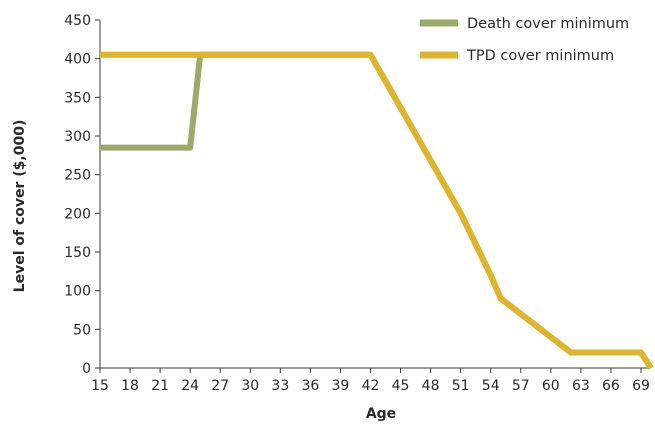  I want to click on y-tick-label: 450, so click(77, 21).